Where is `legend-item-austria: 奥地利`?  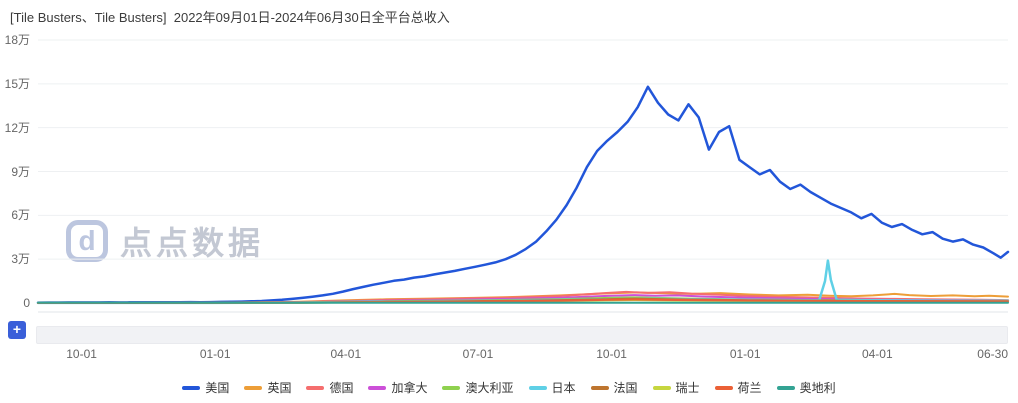
legend-item-austria: 奥地利 is located at coordinates (806, 387).